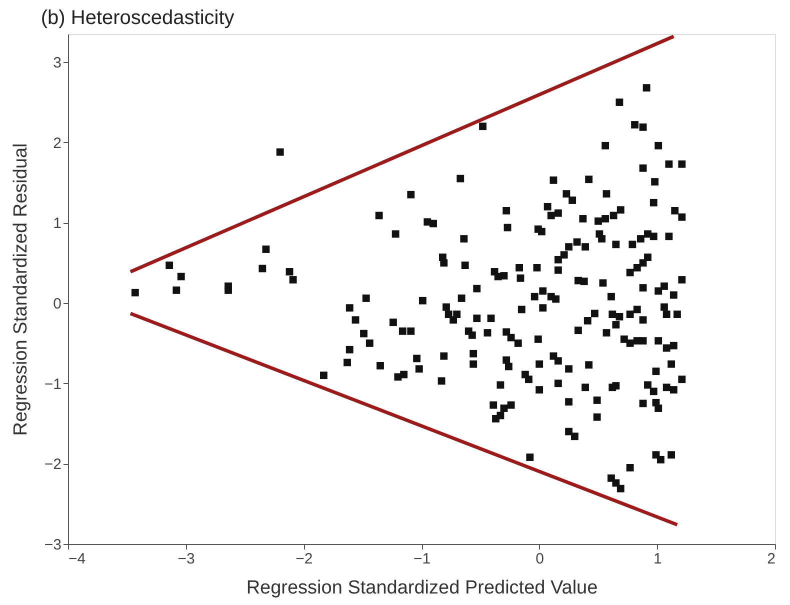  Describe the element at coordinates (137, 18) in the screenshot. I see `chart-title: (b) Heteroscedasticity` at that location.